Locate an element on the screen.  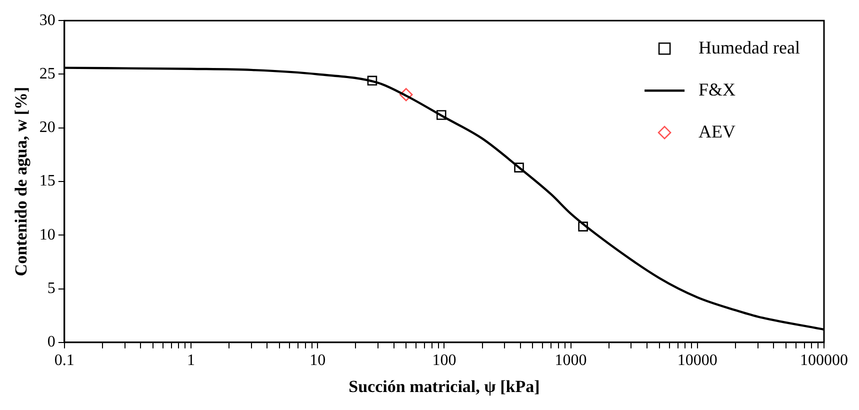
y-tick-label: 5 is located at coordinates (51, 288).